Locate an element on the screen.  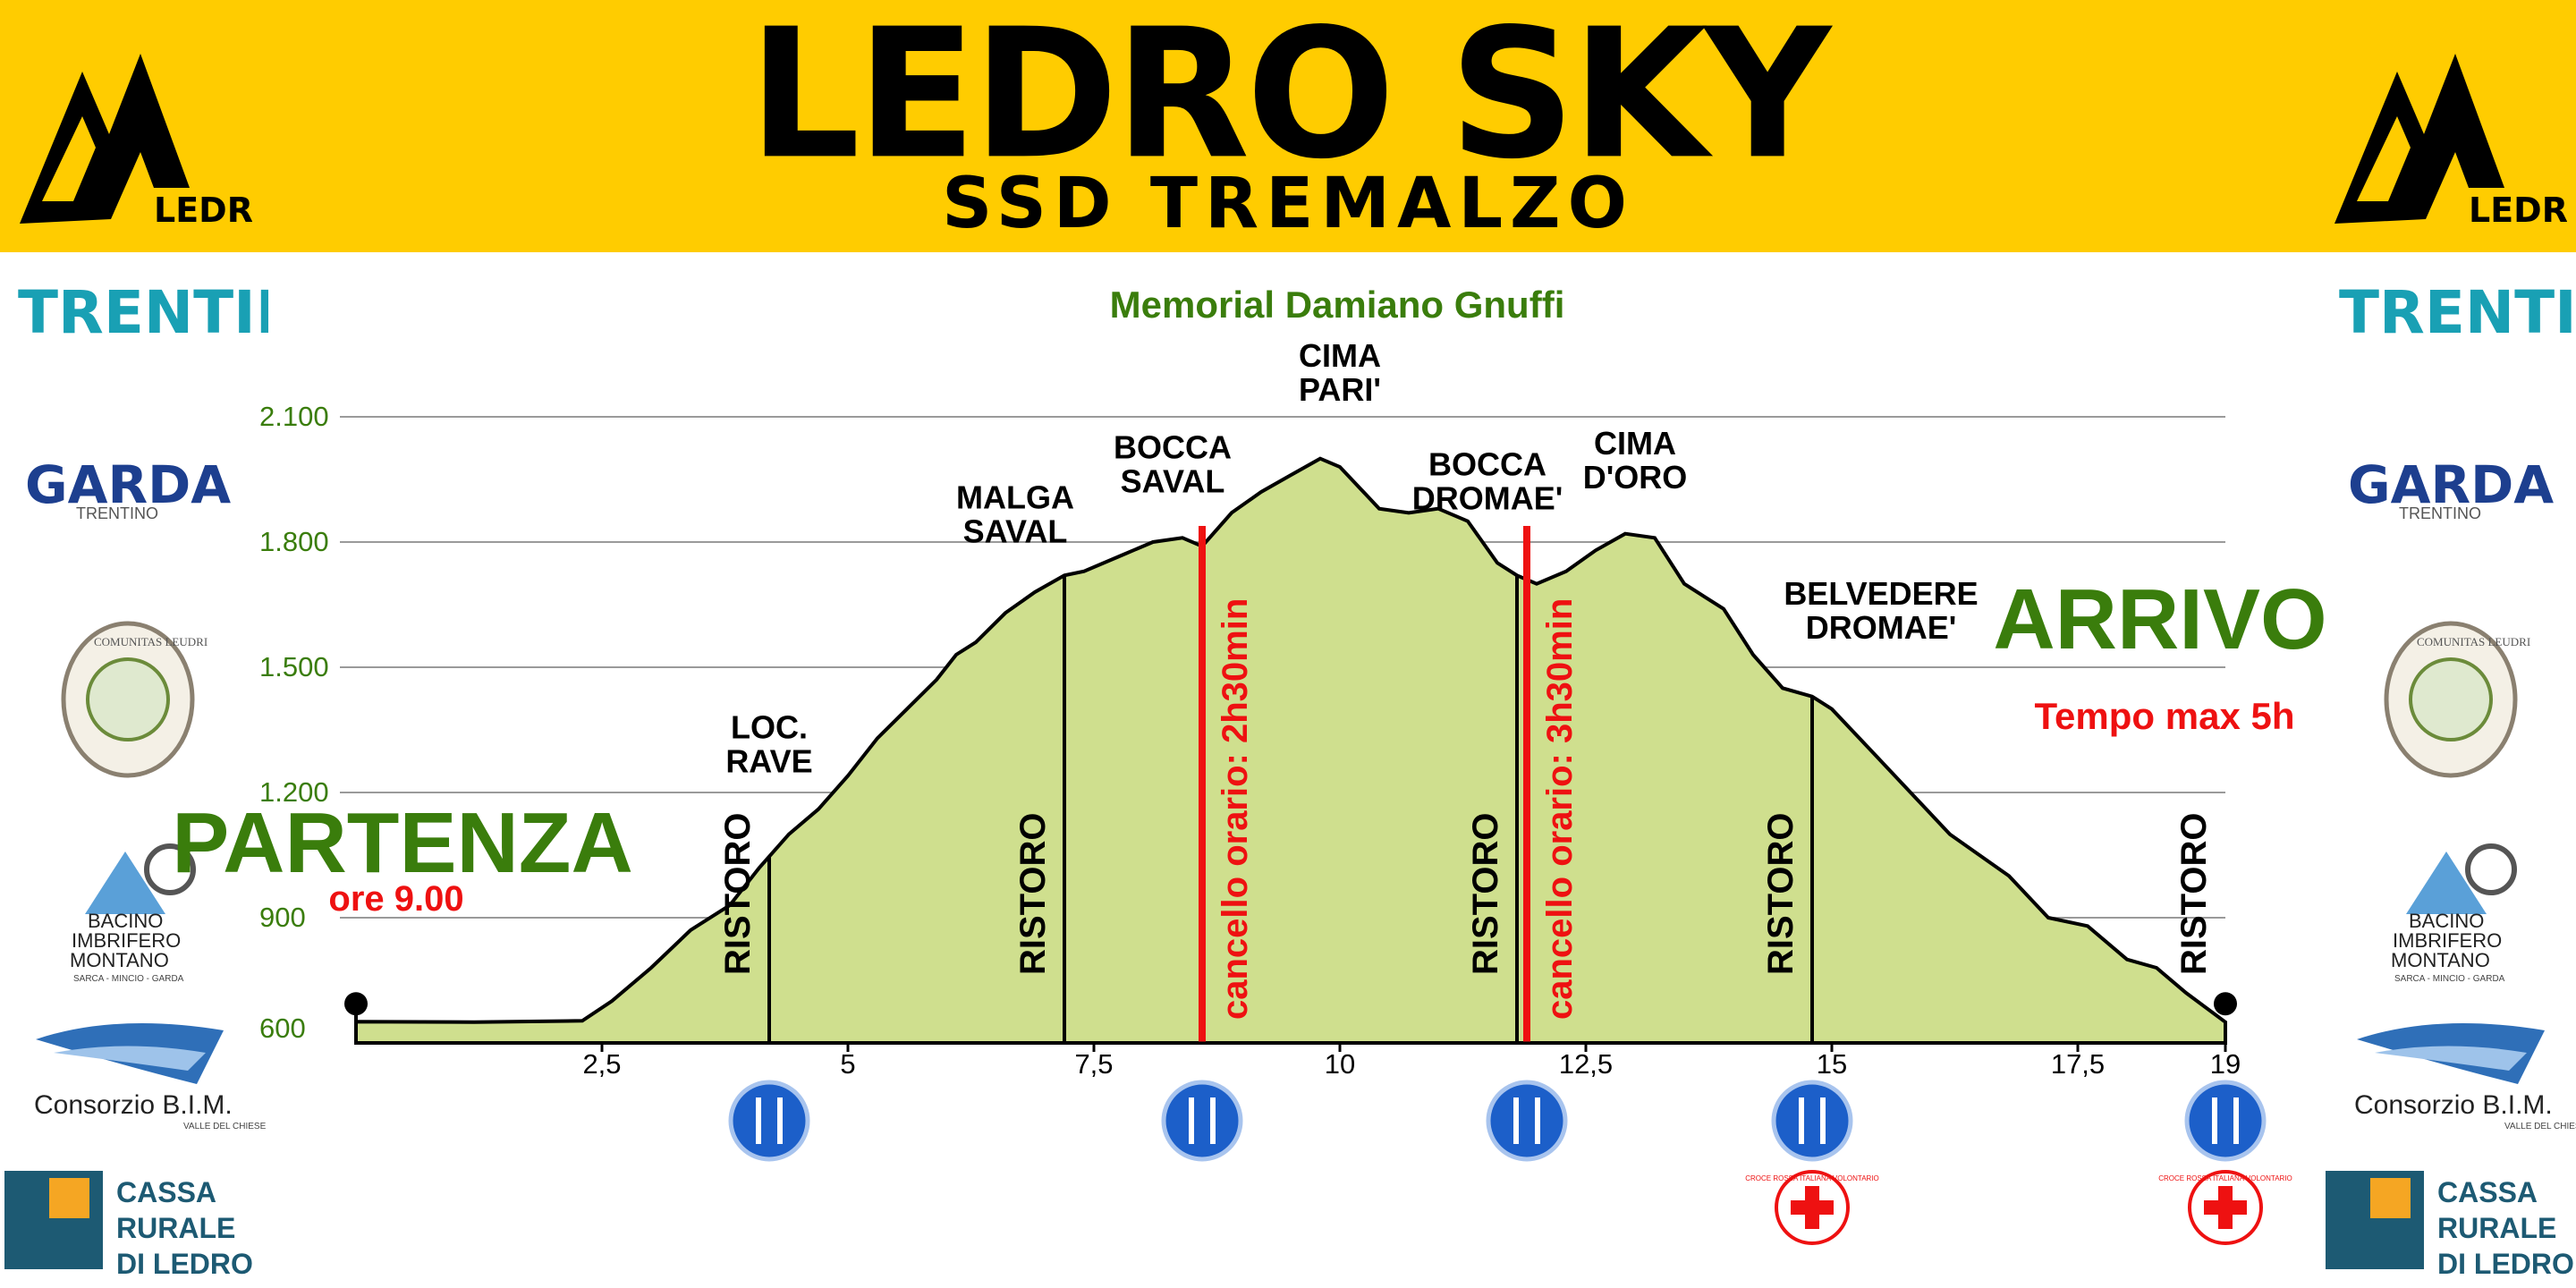
bacino-line1: BACINO is located at coordinates (125, 921).